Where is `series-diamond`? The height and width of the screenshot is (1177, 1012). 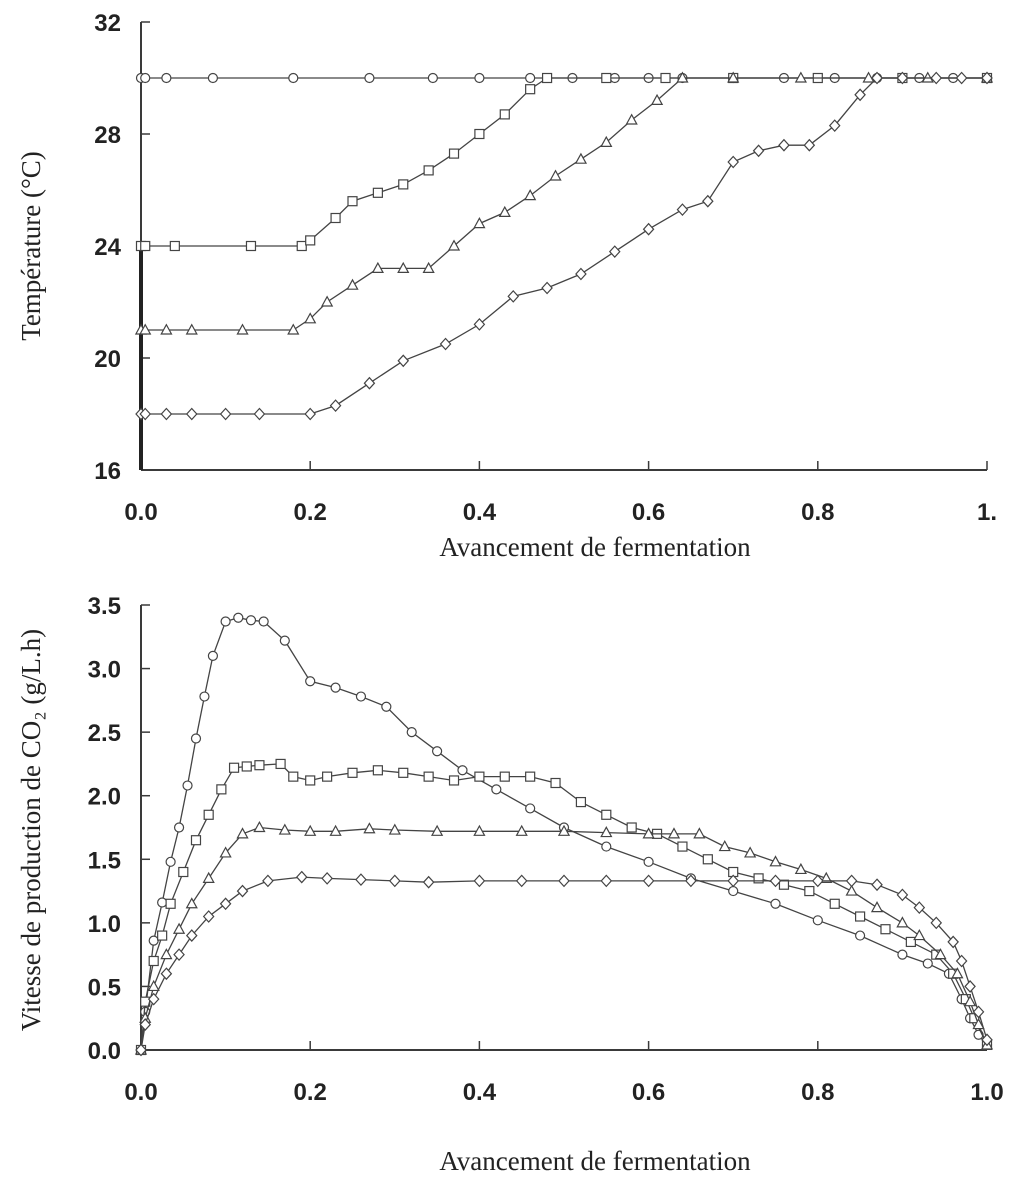
series-diamond is located at coordinates (564, 963).